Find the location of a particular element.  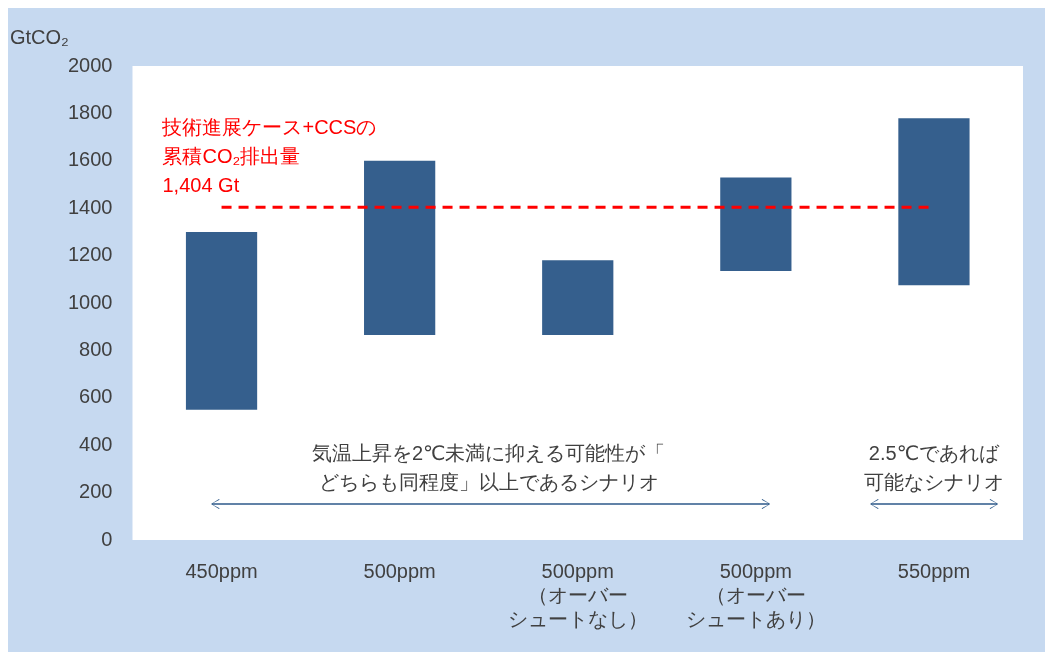

x-tick-label: 500ppm（オーバーシュートあり） is located at coordinates (755, 594).